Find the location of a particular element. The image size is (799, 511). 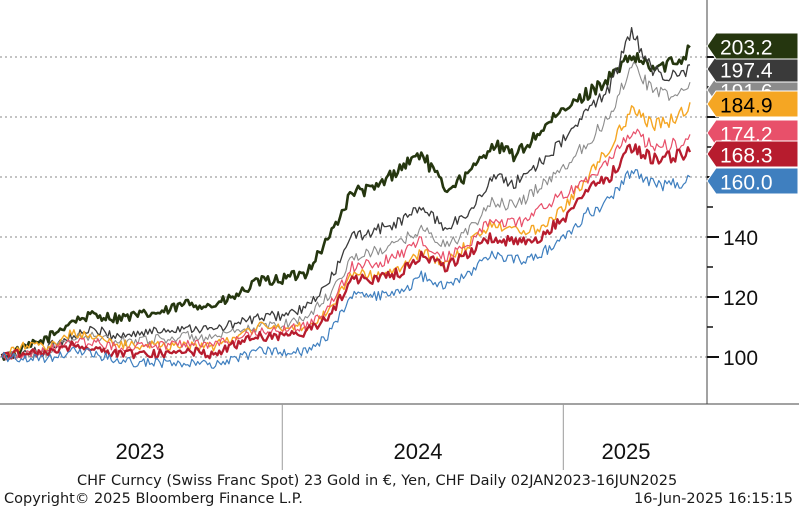

last-value-label: 184.9 is located at coordinates (752, 104).